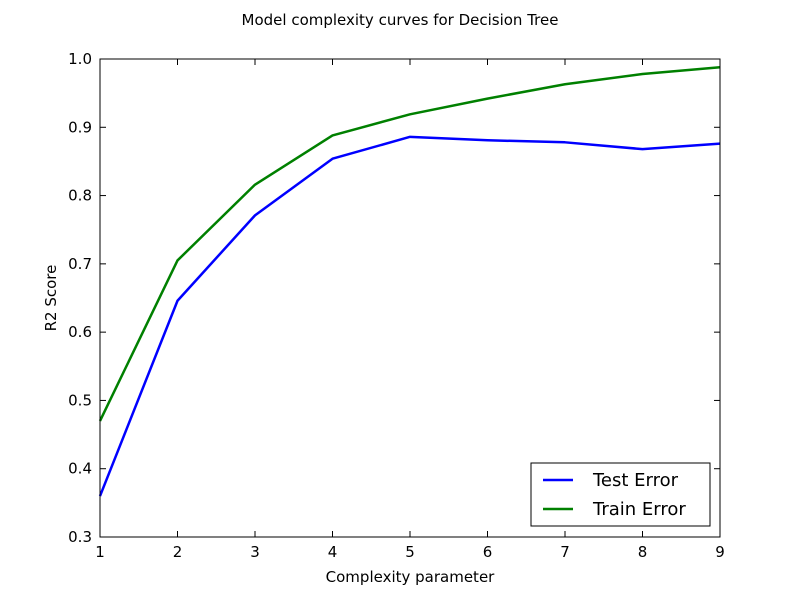  What do you see at coordinates (80, 537) in the screenshot?
I see `y-tick-label: 0.3` at bounding box center [80, 537].